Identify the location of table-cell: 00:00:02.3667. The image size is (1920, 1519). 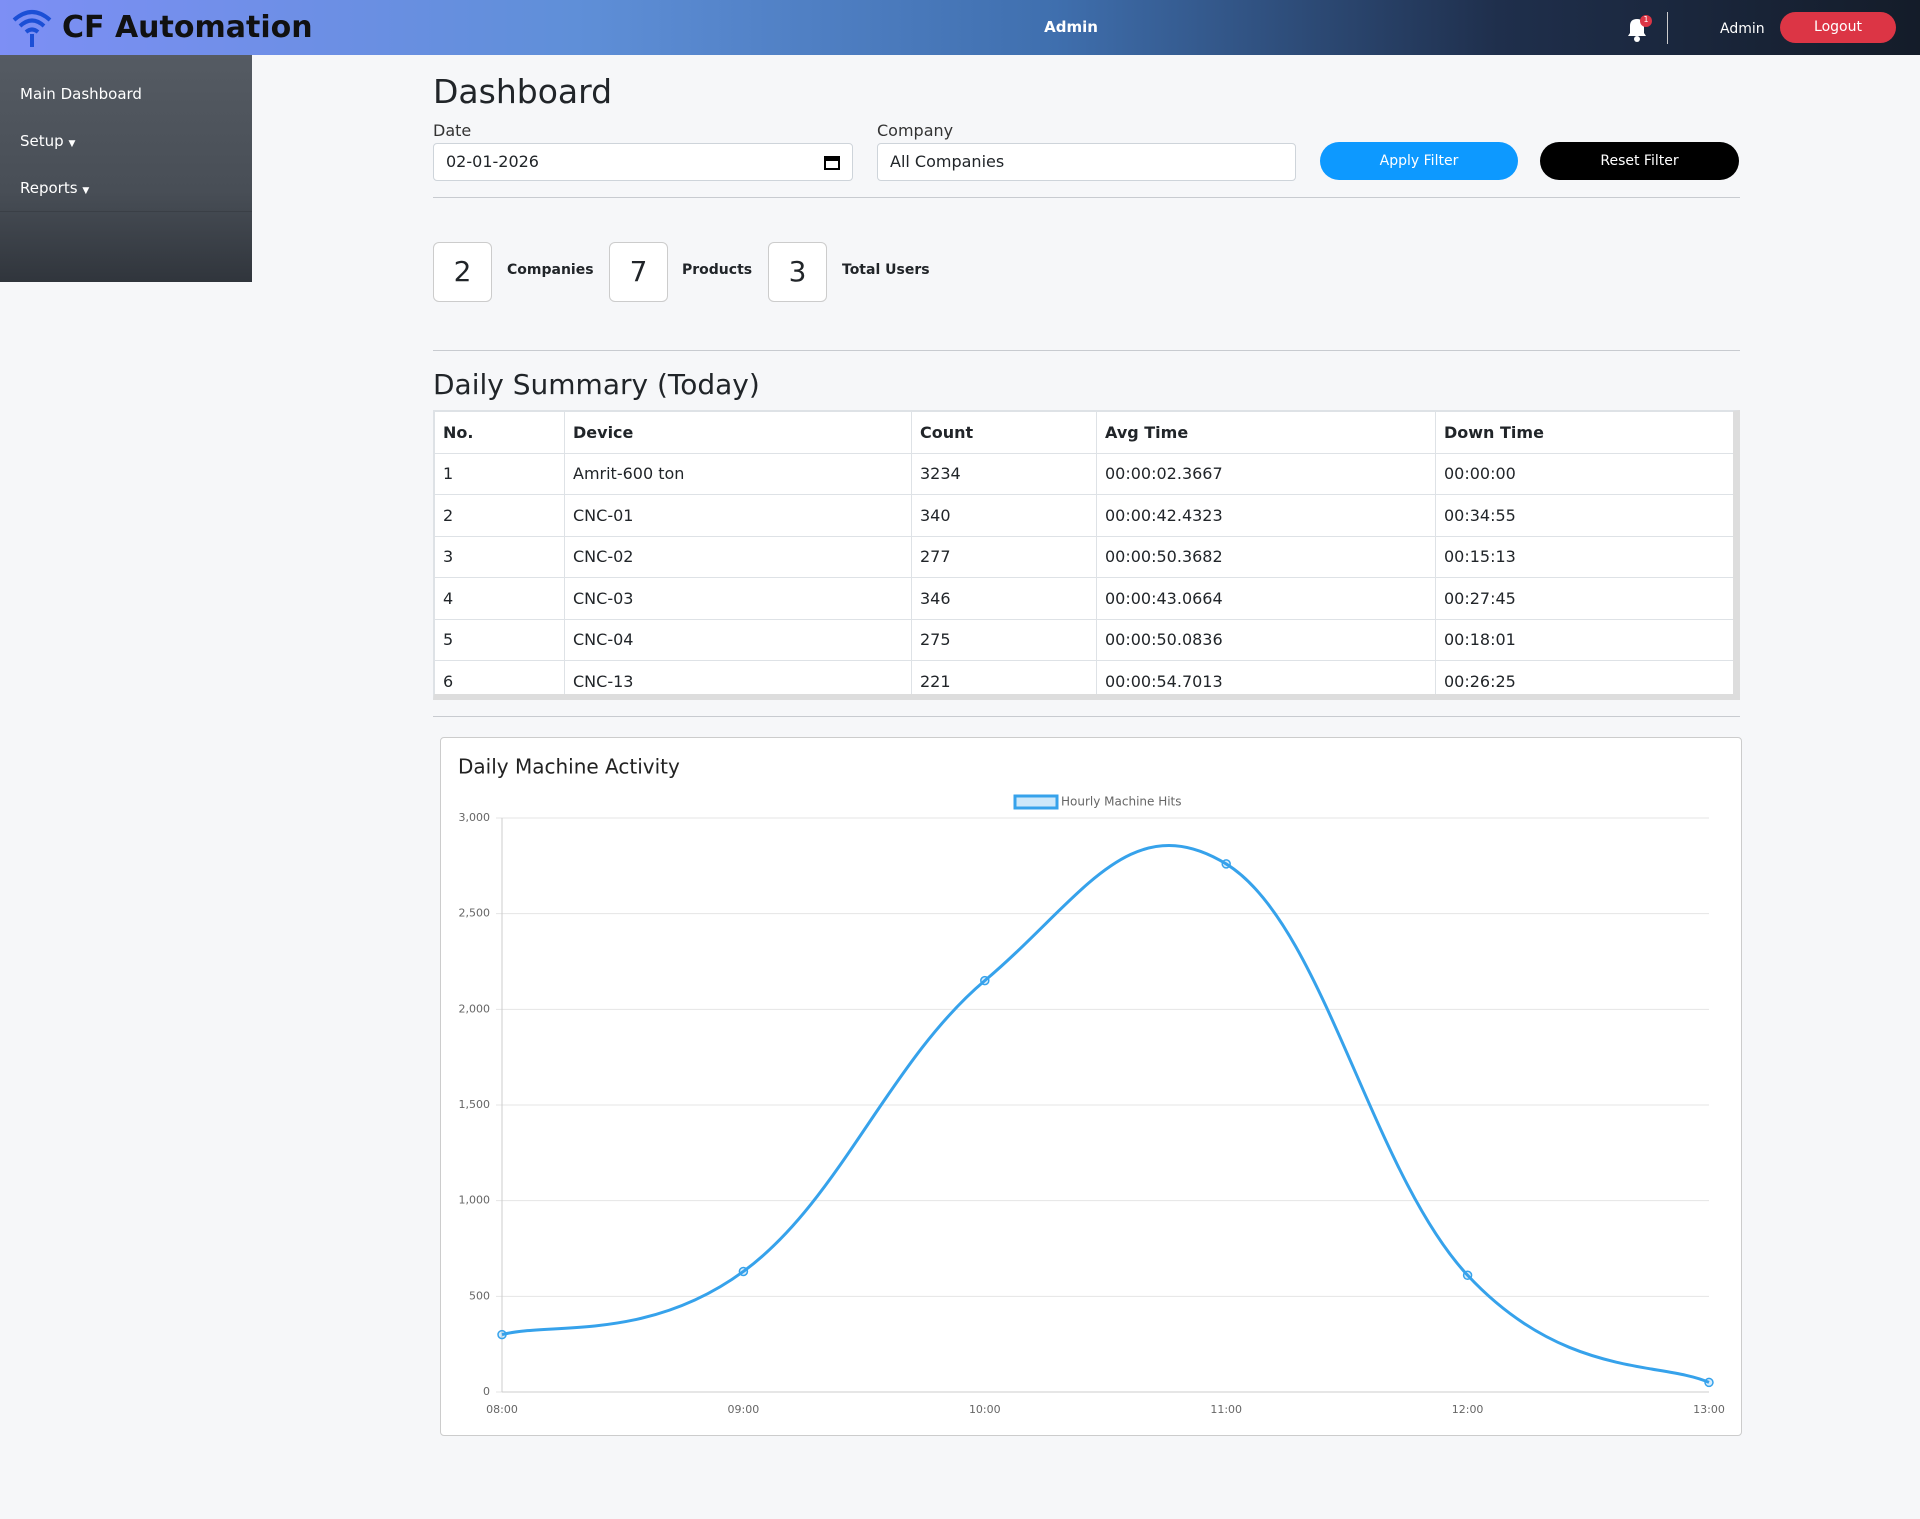
(1266, 473).